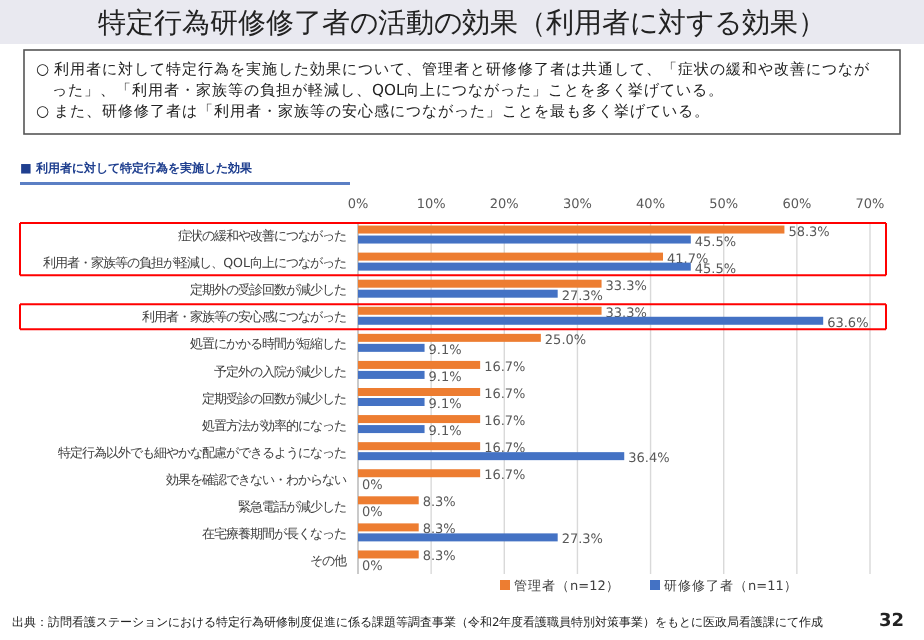 The height and width of the screenshot is (640, 924). I want to click on chart-title: 特定行為研修修了者の活動の効果（利用者に対する効果）, so click(462, 24).